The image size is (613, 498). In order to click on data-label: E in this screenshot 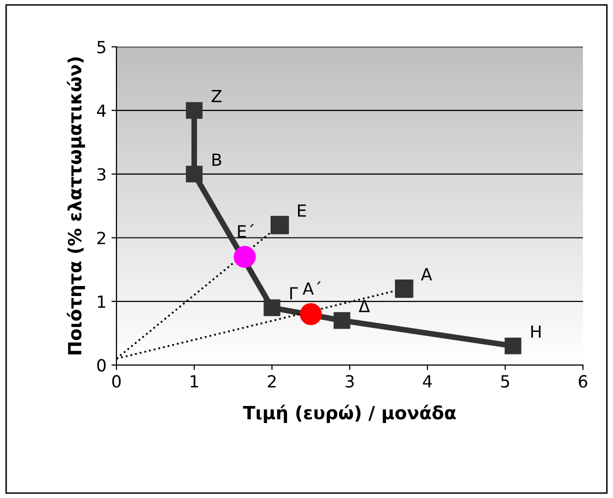, I will do `click(302, 210)`.